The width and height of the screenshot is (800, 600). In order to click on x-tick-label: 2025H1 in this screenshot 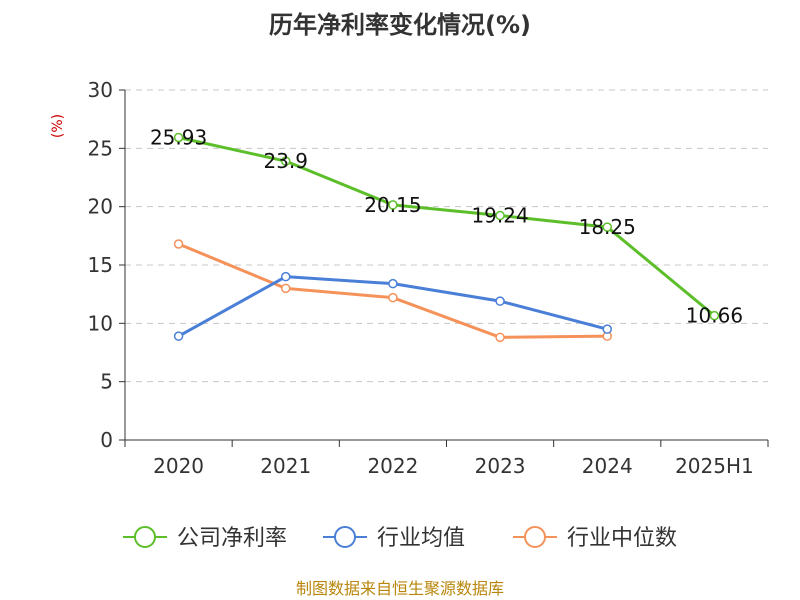, I will do `click(714, 466)`.